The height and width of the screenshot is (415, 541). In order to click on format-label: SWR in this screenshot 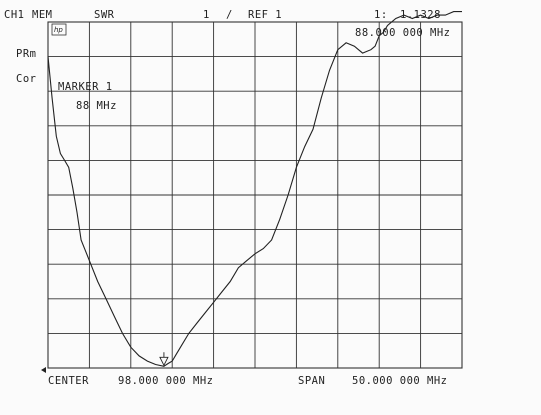, I will do `click(104, 15)`.